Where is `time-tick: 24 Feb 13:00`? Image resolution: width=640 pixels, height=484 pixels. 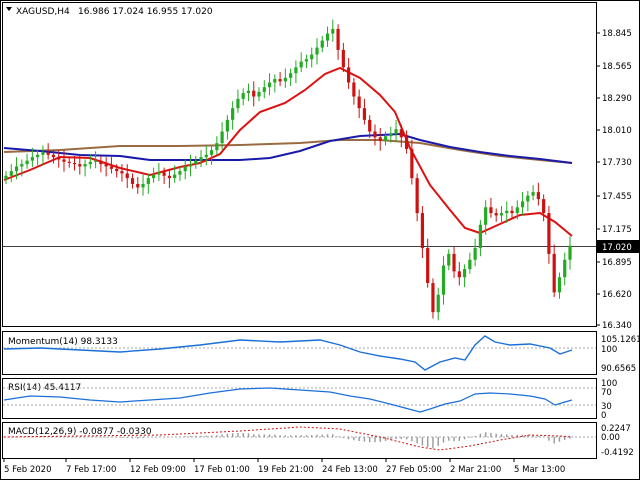 time-tick: 24 Feb 13:00 is located at coordinates (350, 470).